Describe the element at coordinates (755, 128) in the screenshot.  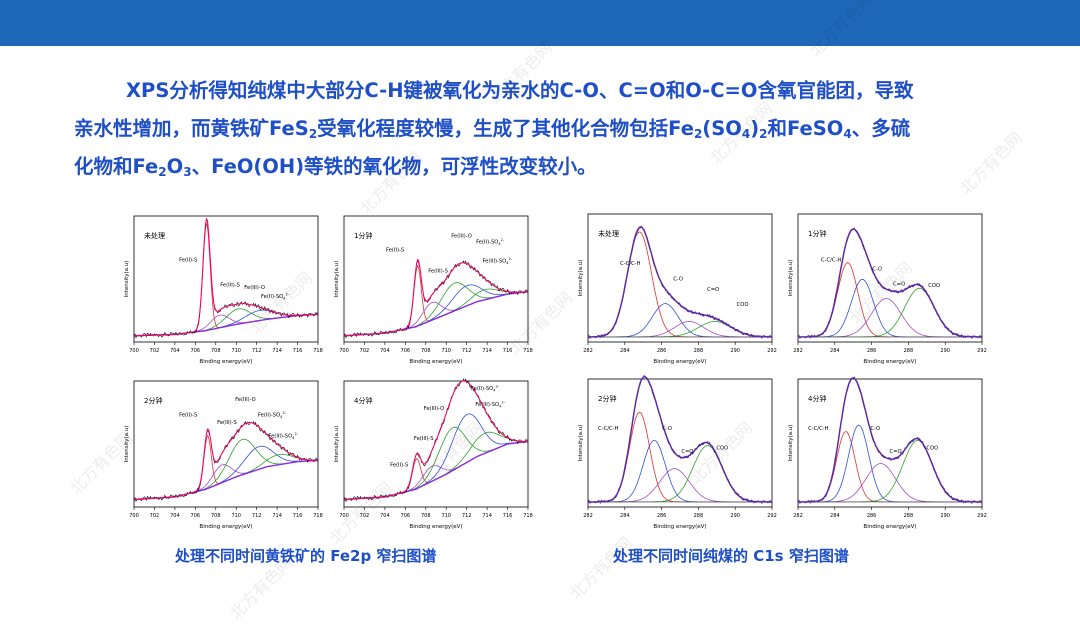
I see `paragraph-text: )` at that location.